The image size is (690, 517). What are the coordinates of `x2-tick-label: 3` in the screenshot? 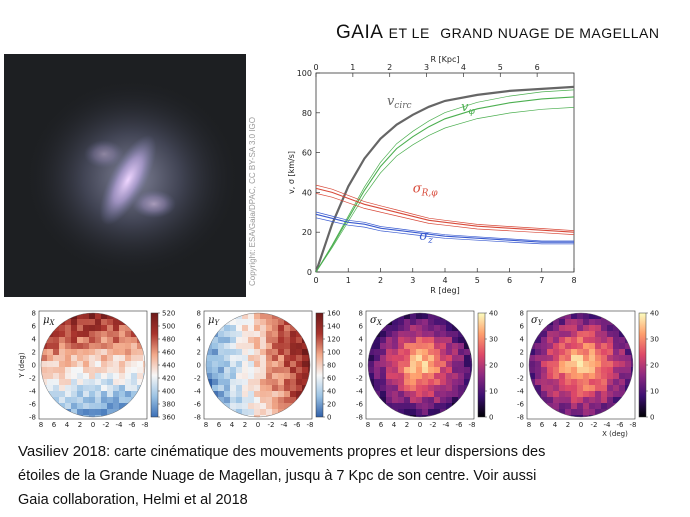 It's located at (426, 67).